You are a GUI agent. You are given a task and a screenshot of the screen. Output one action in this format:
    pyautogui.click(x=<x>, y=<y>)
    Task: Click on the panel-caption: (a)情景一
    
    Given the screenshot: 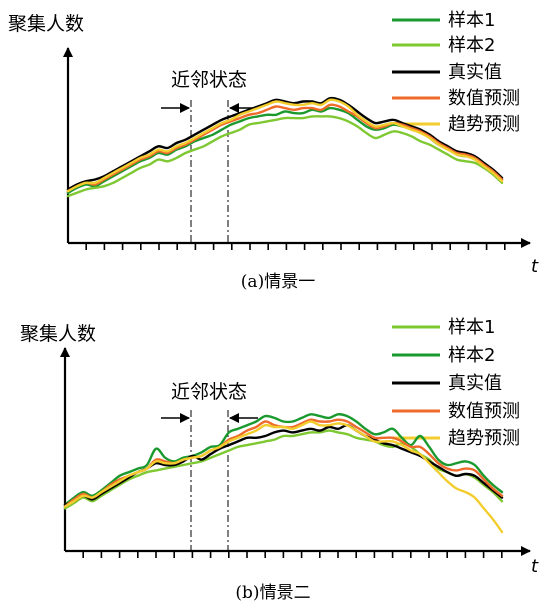 What is the action you would take?
    pyautogui.click(x=278, y=282)
    